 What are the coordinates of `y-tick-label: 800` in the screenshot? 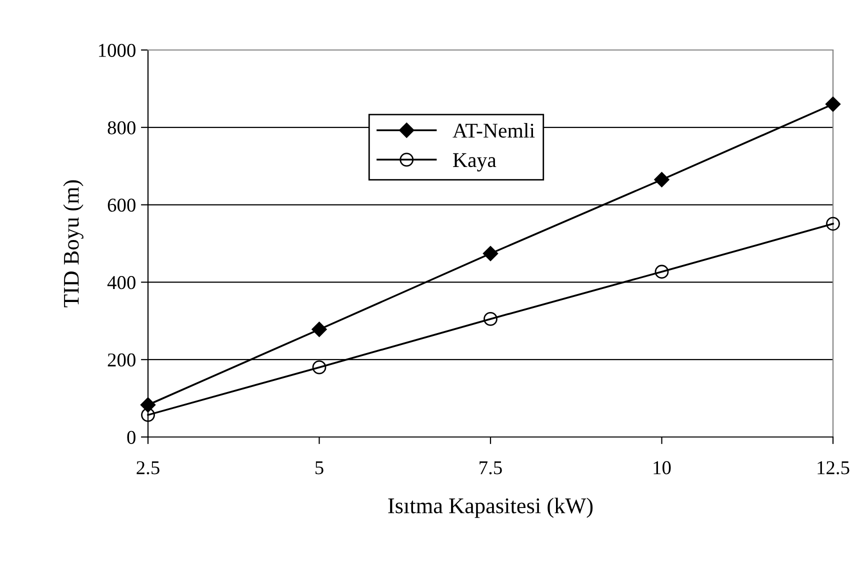 It's located at (122, 127).